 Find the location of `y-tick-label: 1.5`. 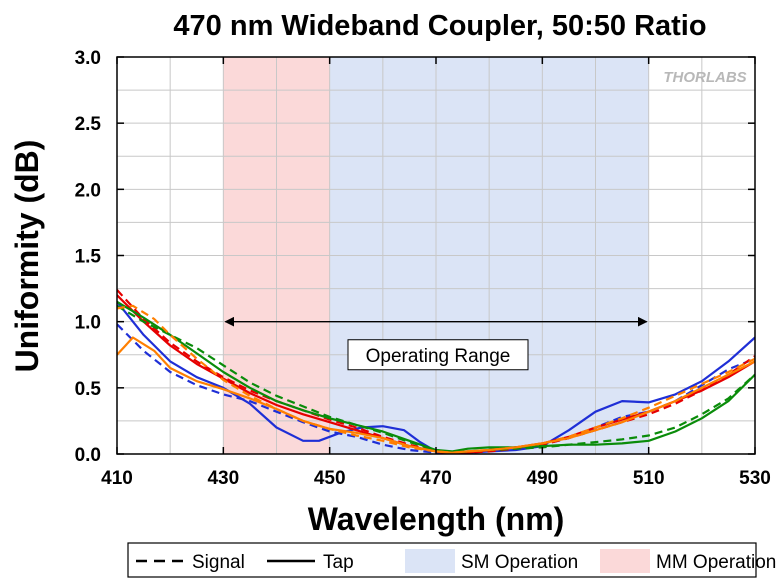

y-tick-label: 1.5 is located at coordinates (88, 257).